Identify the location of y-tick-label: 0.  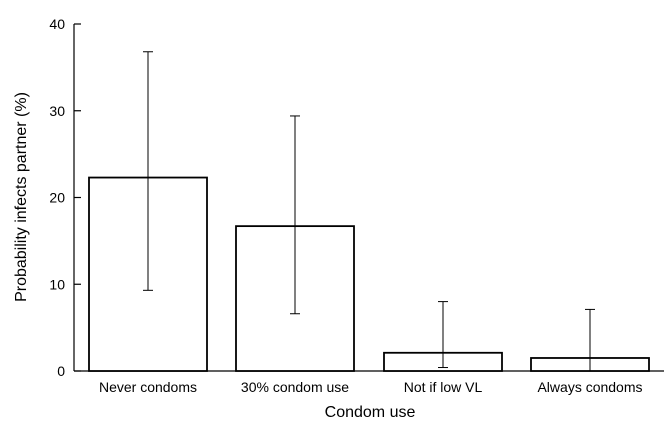
(61, 371).